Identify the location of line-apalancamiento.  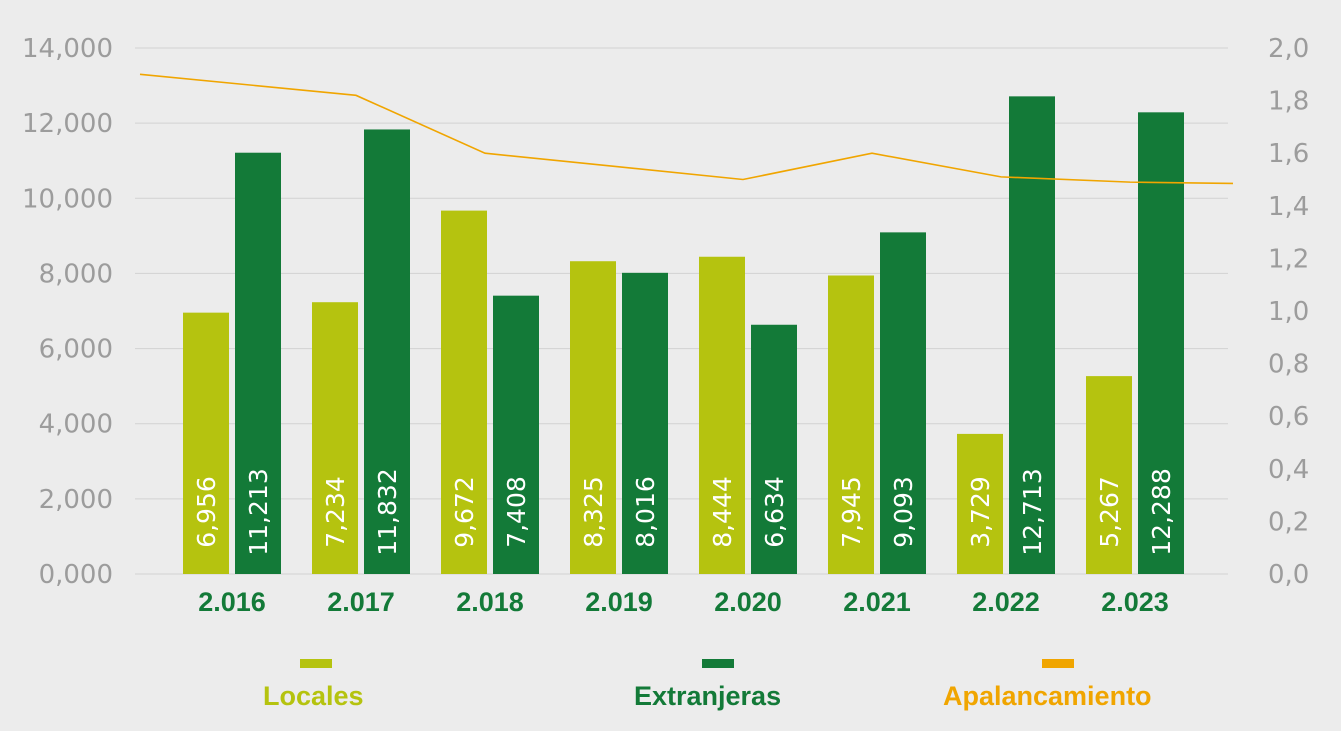
(686, 129).